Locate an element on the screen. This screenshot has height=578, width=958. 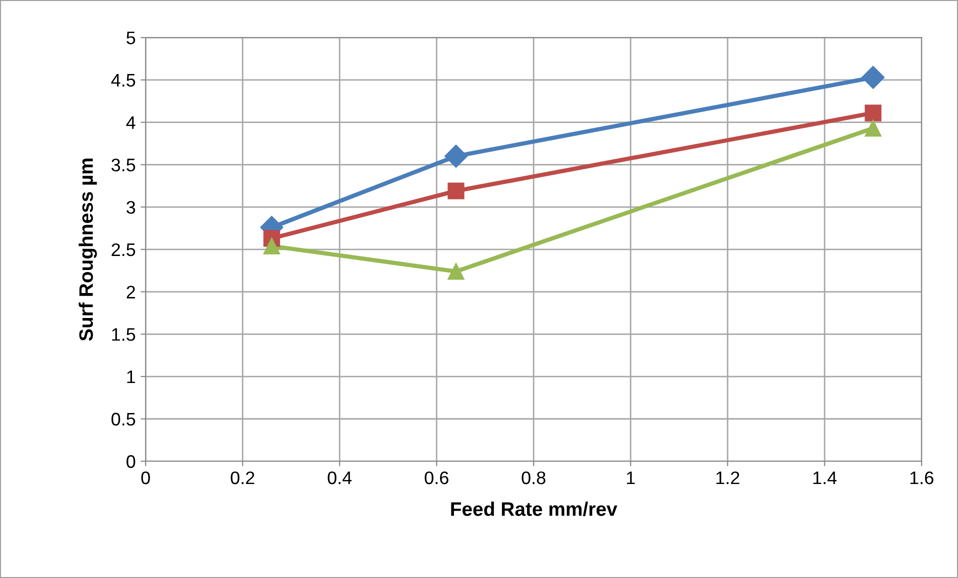
y-axis-title: Surf Roughness µm is located at coordinates (87, 249).